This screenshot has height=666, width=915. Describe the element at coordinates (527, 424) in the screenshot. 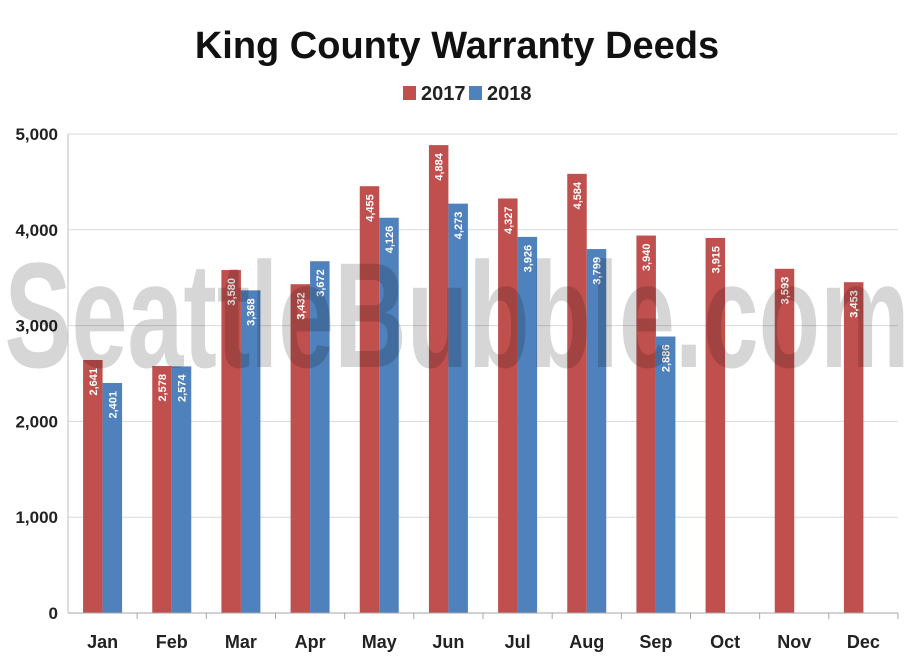

I see `bar-2018-jul` at that location.